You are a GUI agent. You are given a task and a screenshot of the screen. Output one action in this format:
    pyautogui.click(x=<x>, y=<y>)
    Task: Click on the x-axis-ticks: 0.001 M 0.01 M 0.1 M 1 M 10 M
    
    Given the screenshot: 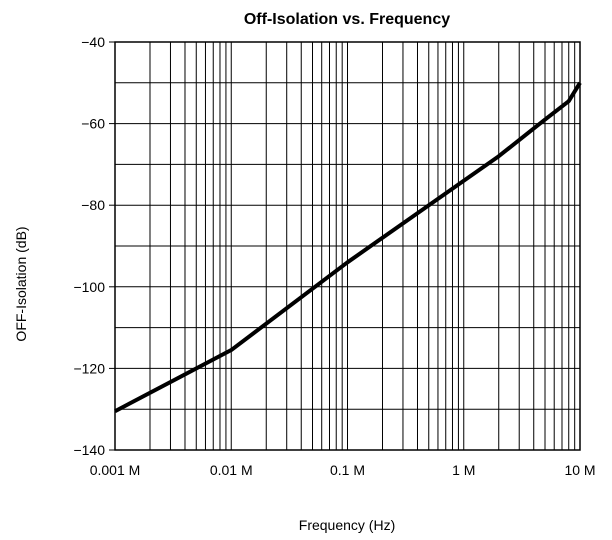 What is the action you would take?
    pyautogui.click(x=343, y=470)
    